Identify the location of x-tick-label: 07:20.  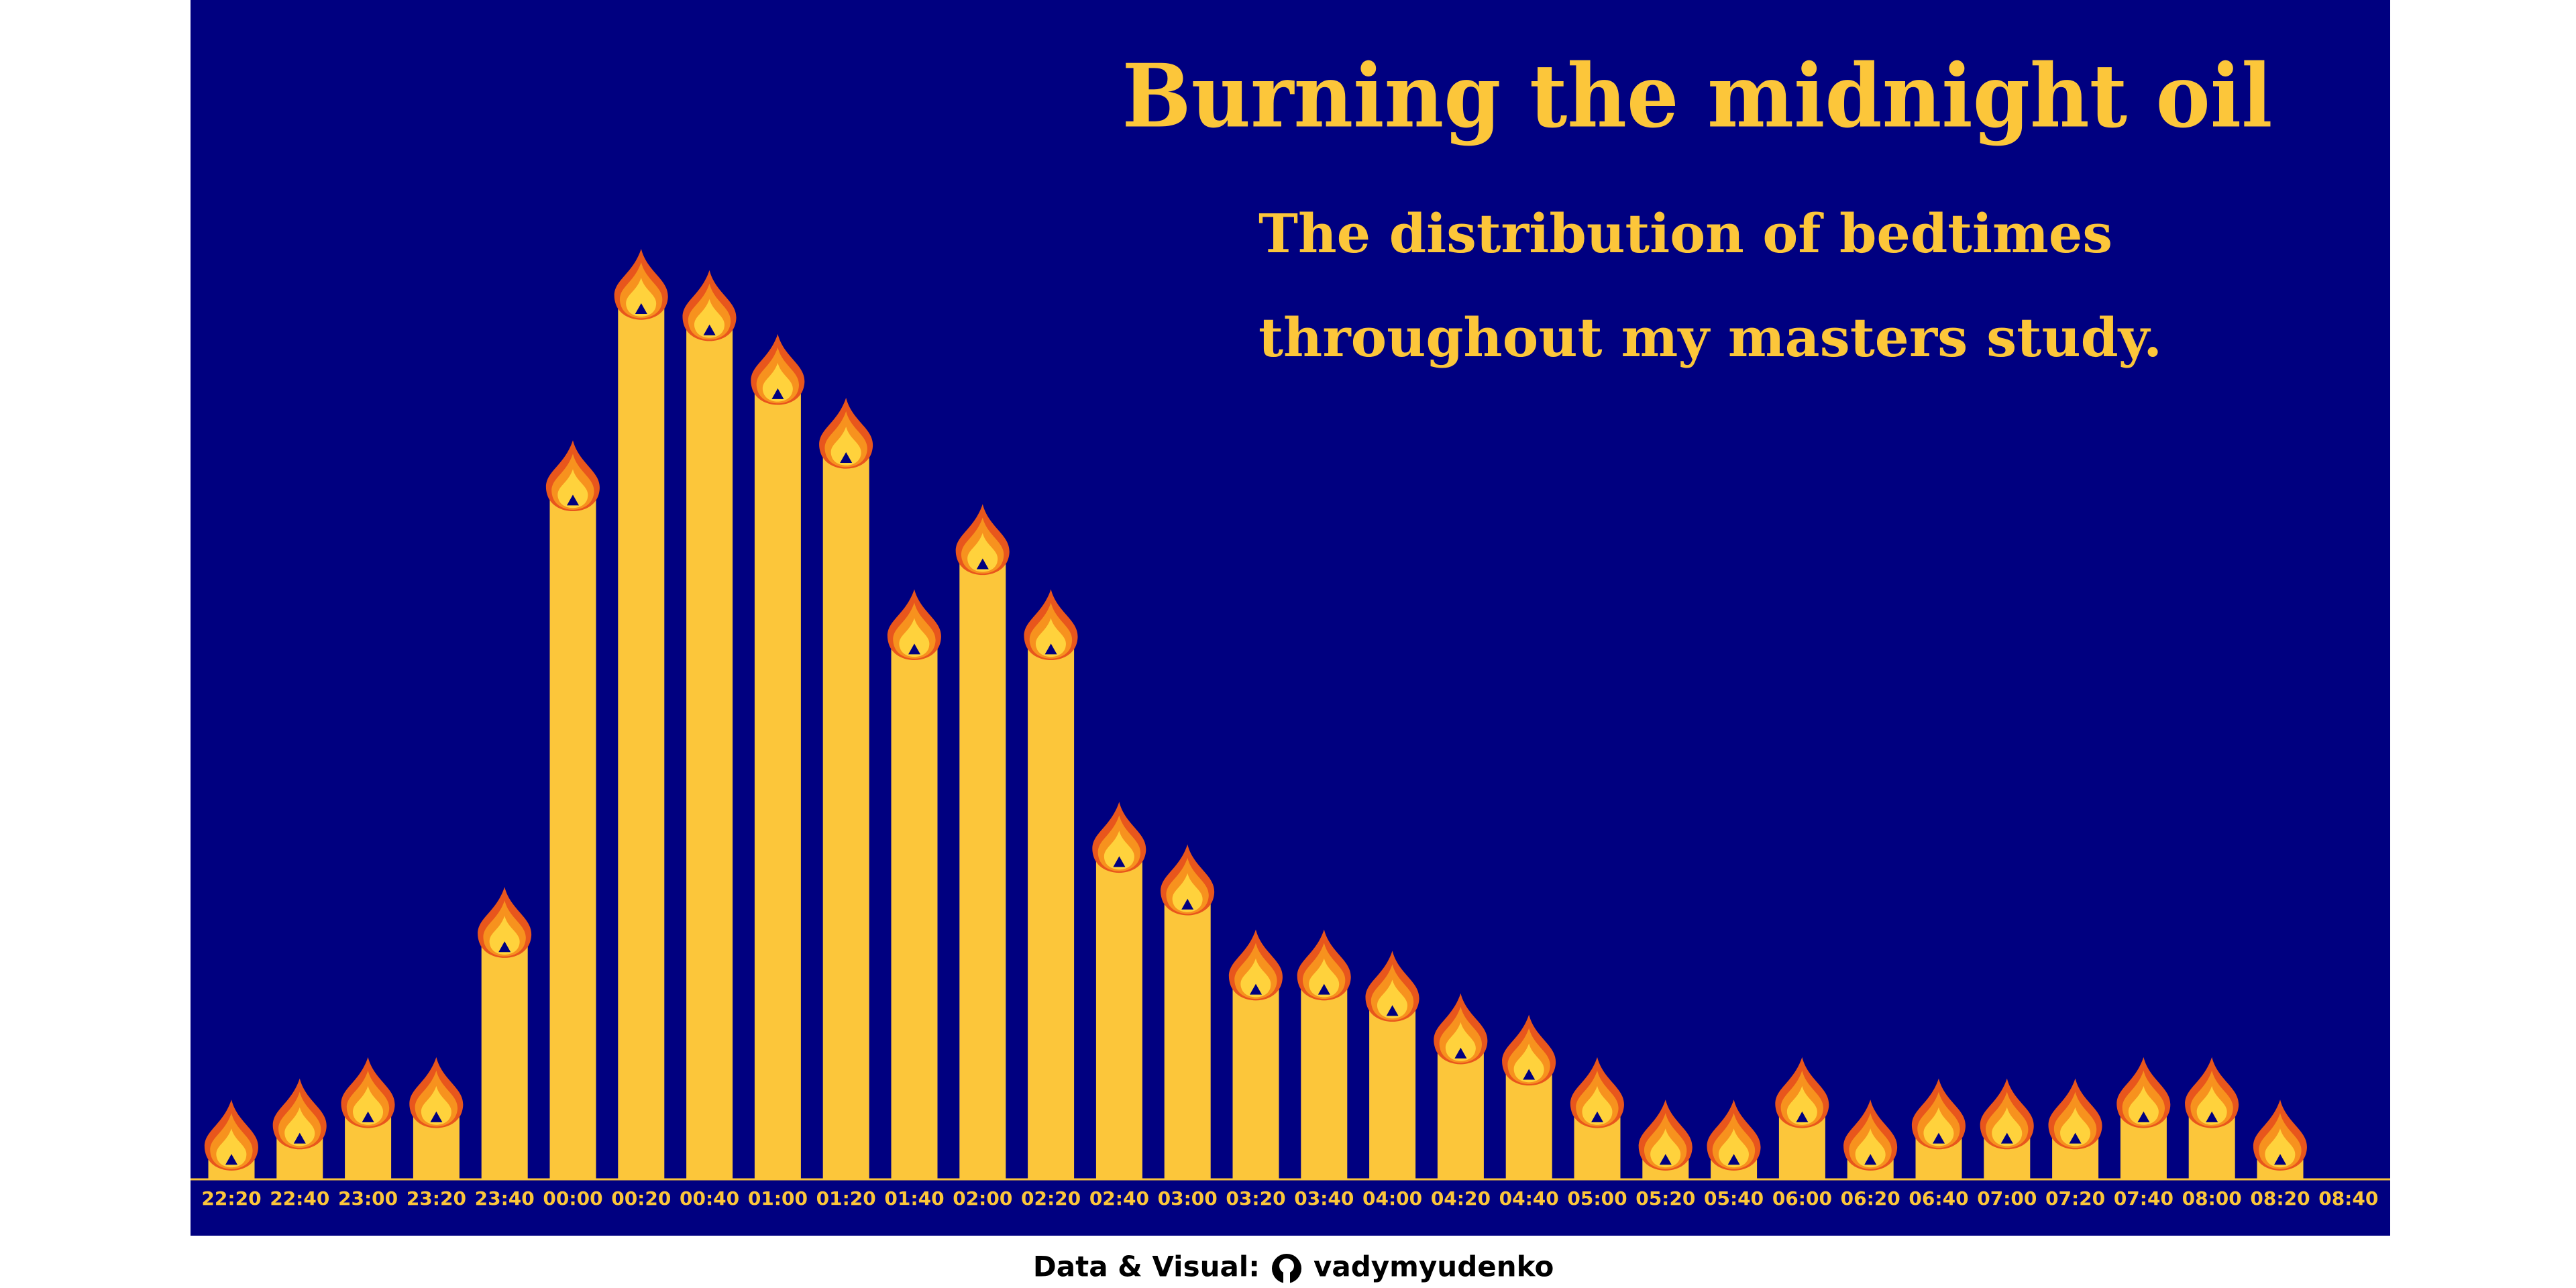
(2075, 1198).